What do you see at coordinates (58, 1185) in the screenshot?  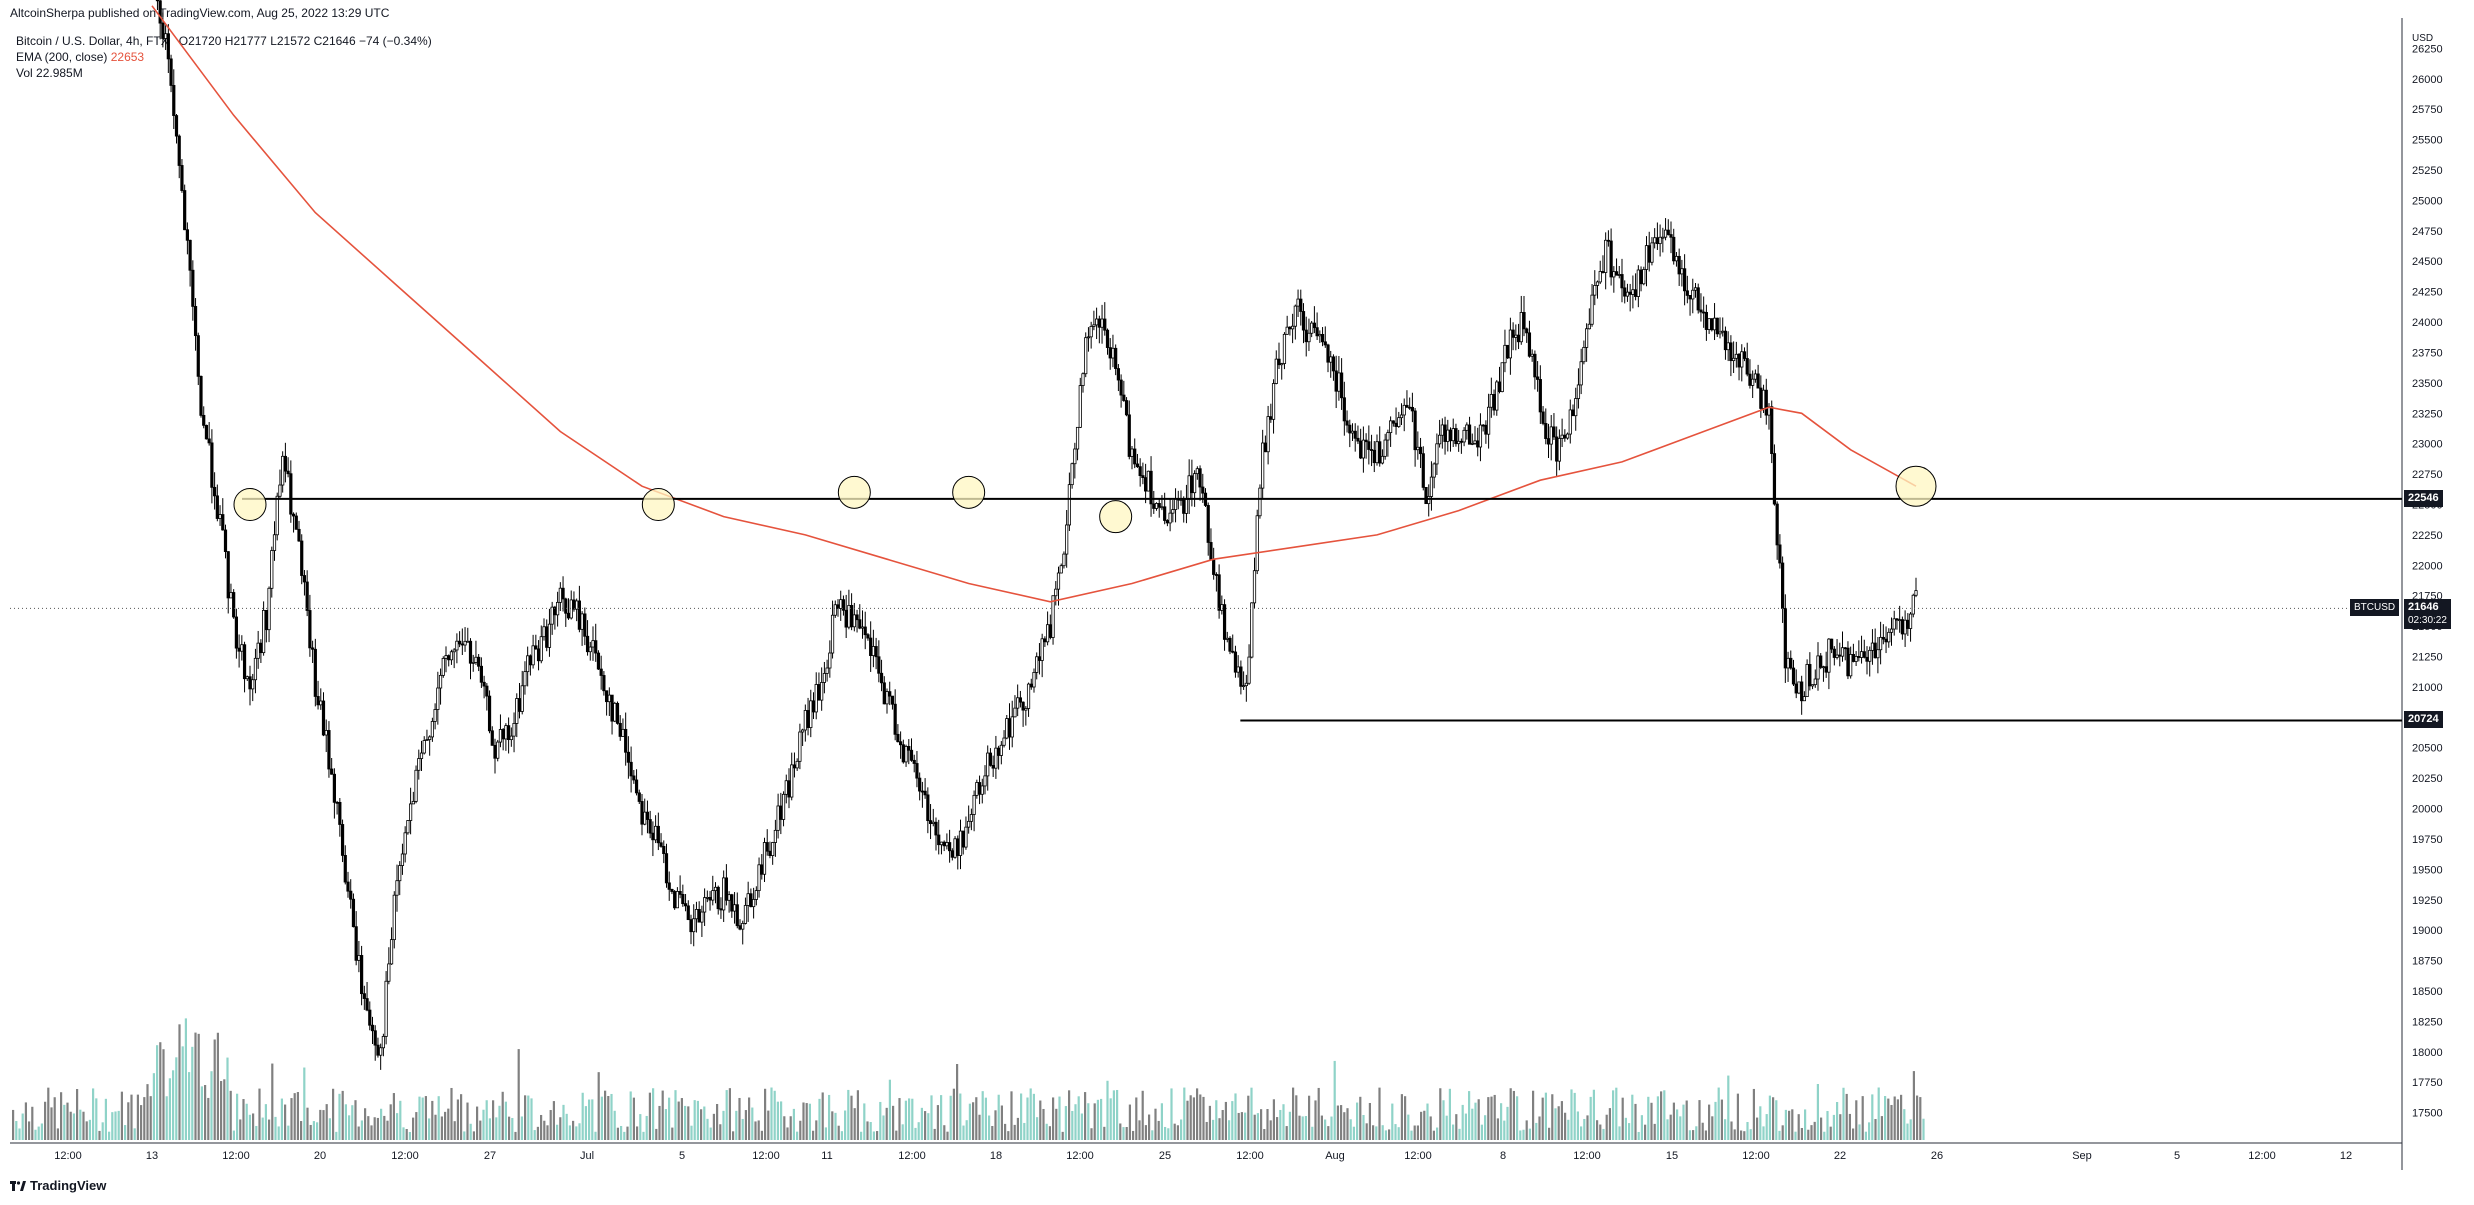 I see `footer-brand: TradingView` at bounding box center [58, 1185].